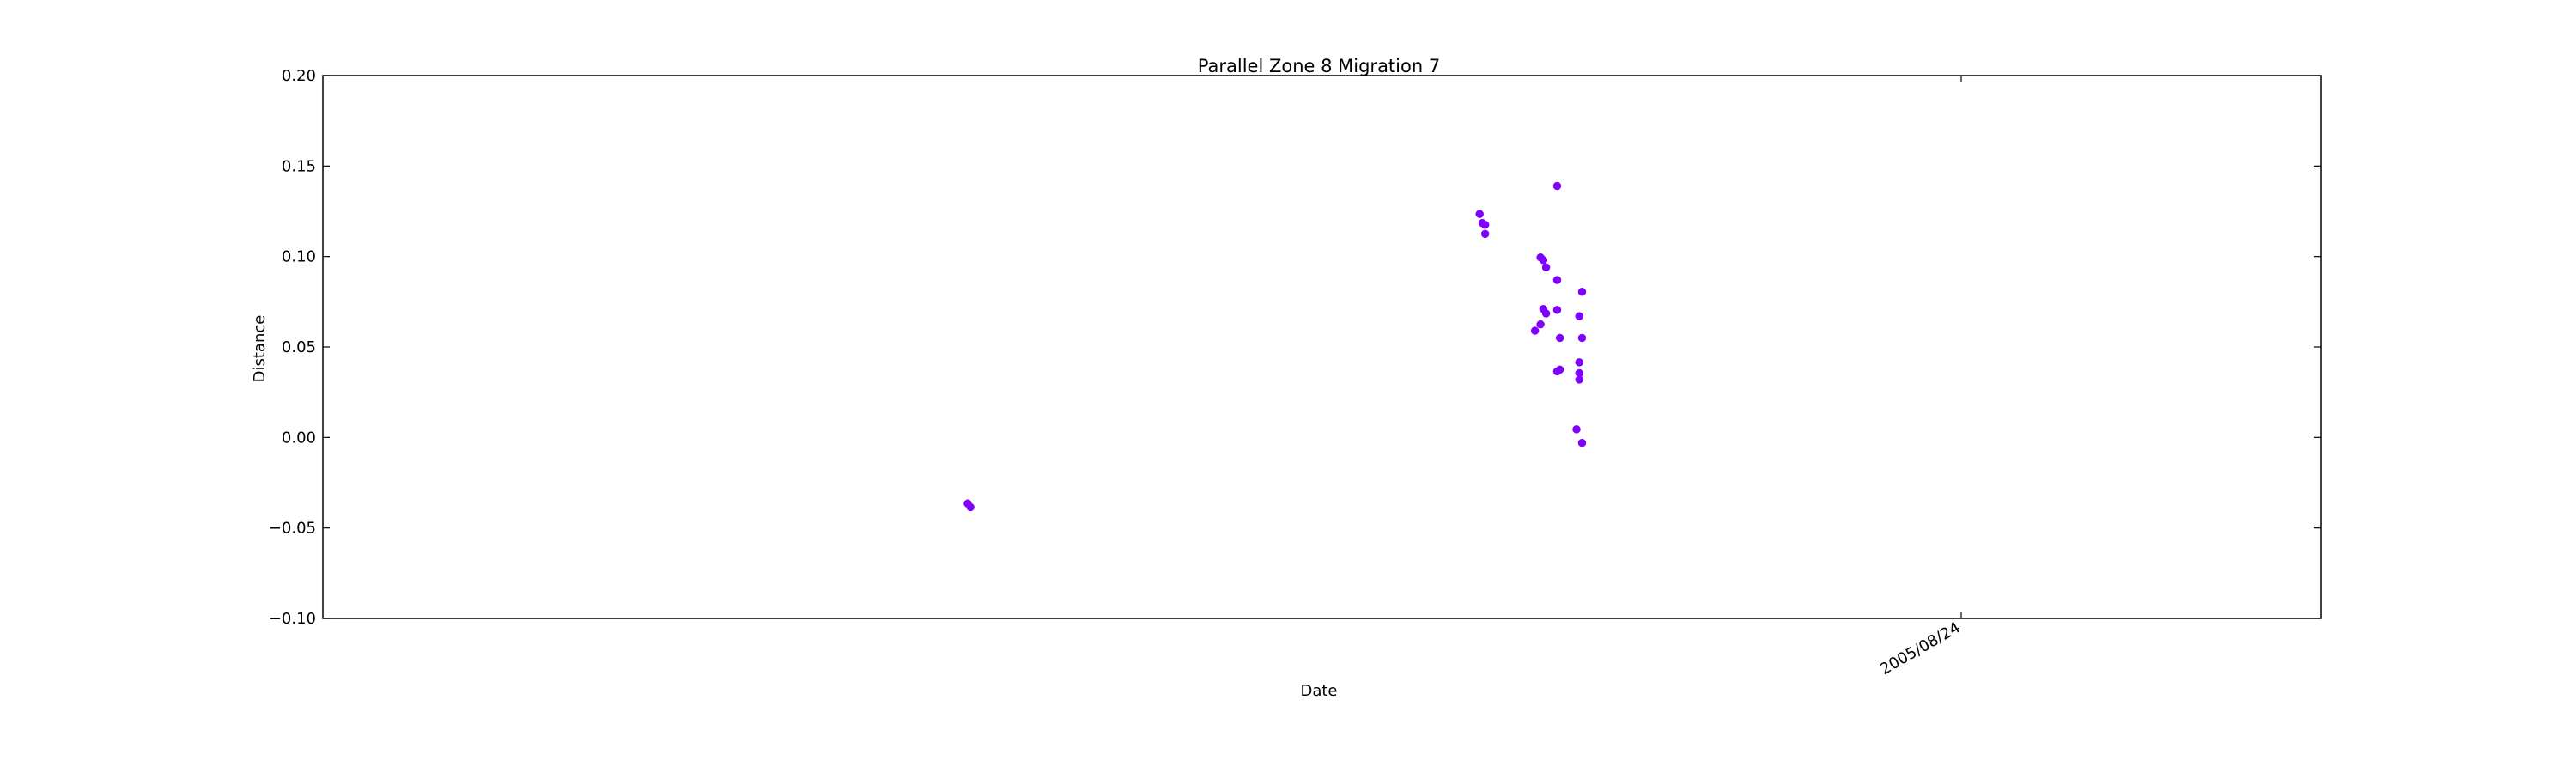  I want to click on x-tick-label: 2005/08/24, so click(1920, 648).